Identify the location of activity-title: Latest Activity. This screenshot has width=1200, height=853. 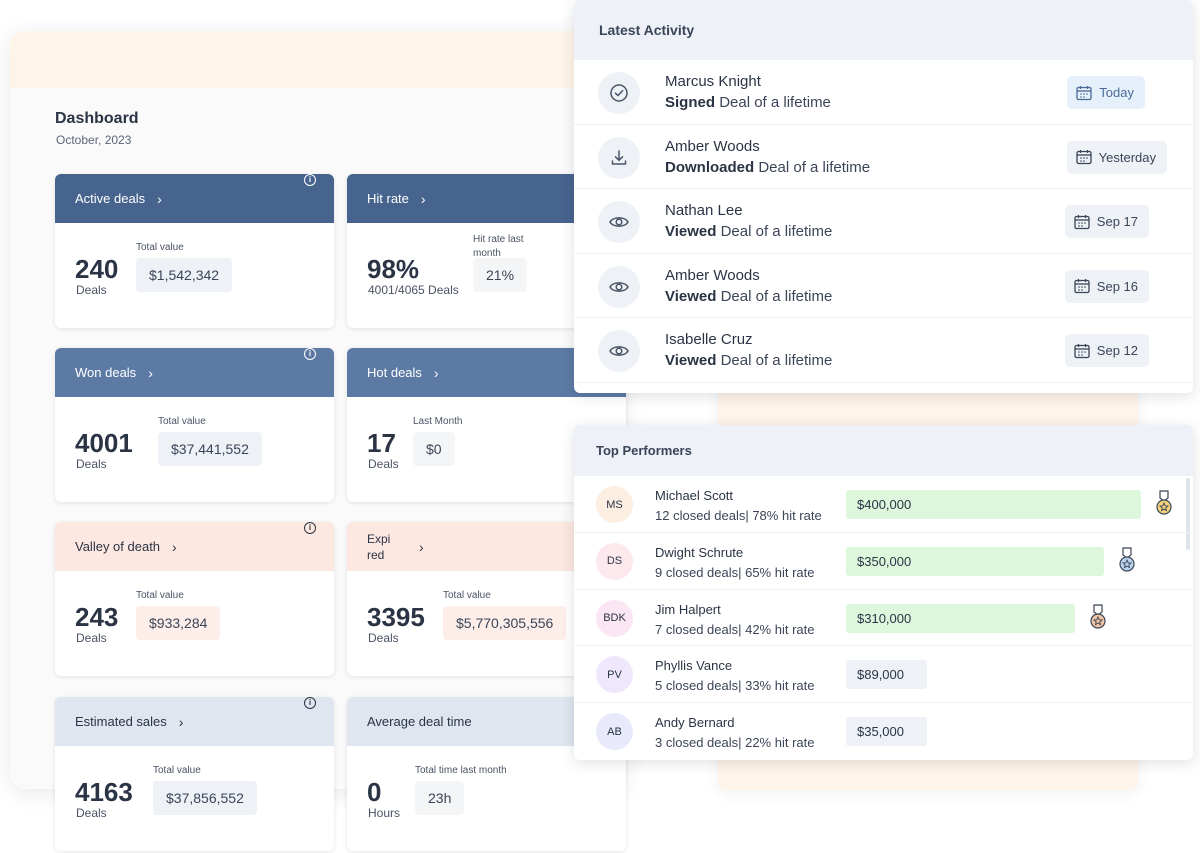
(883, 30).